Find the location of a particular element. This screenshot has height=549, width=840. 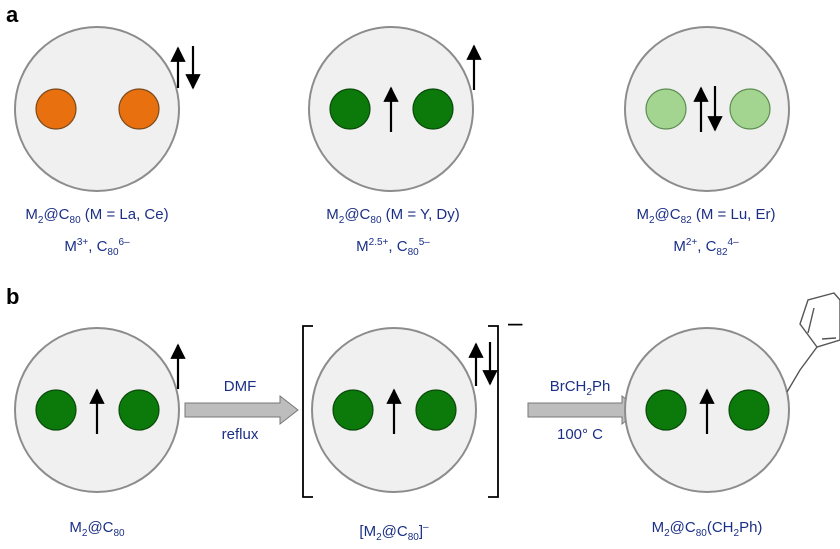

species-neutral-label: M2@C80 is located at coordinates (97, 529).